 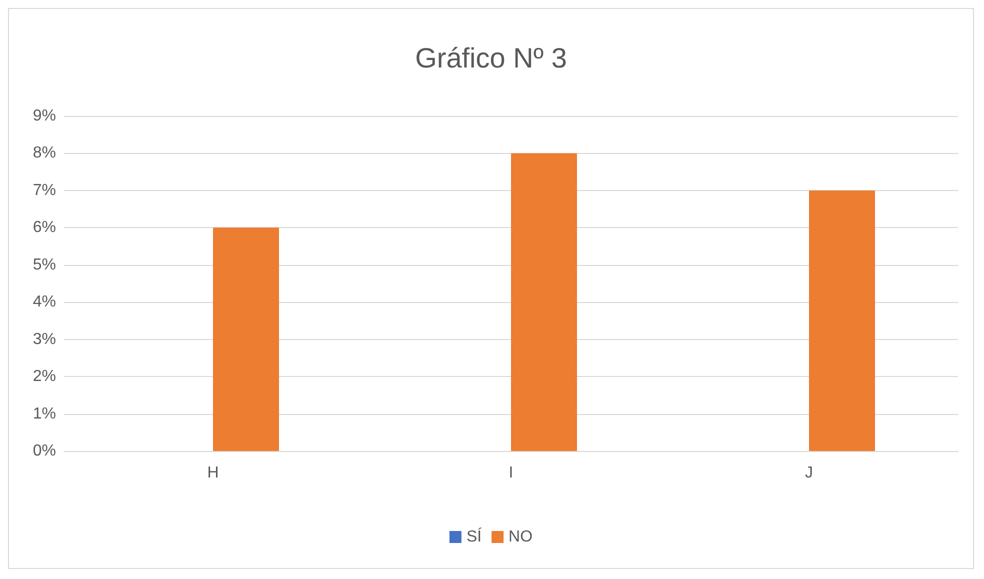 What do you see at coordinates (44, 302) in the screenshot?
I see `y-tick-label: 4%` at bounding box center [44, 302].